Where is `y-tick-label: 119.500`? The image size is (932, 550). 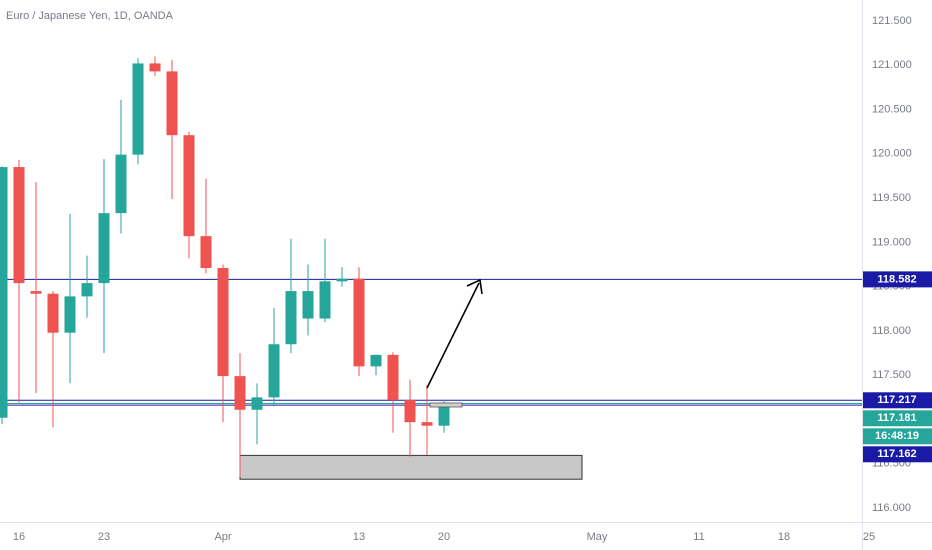
y-tick-label: 119.500 is located at coordinates (891, 198).